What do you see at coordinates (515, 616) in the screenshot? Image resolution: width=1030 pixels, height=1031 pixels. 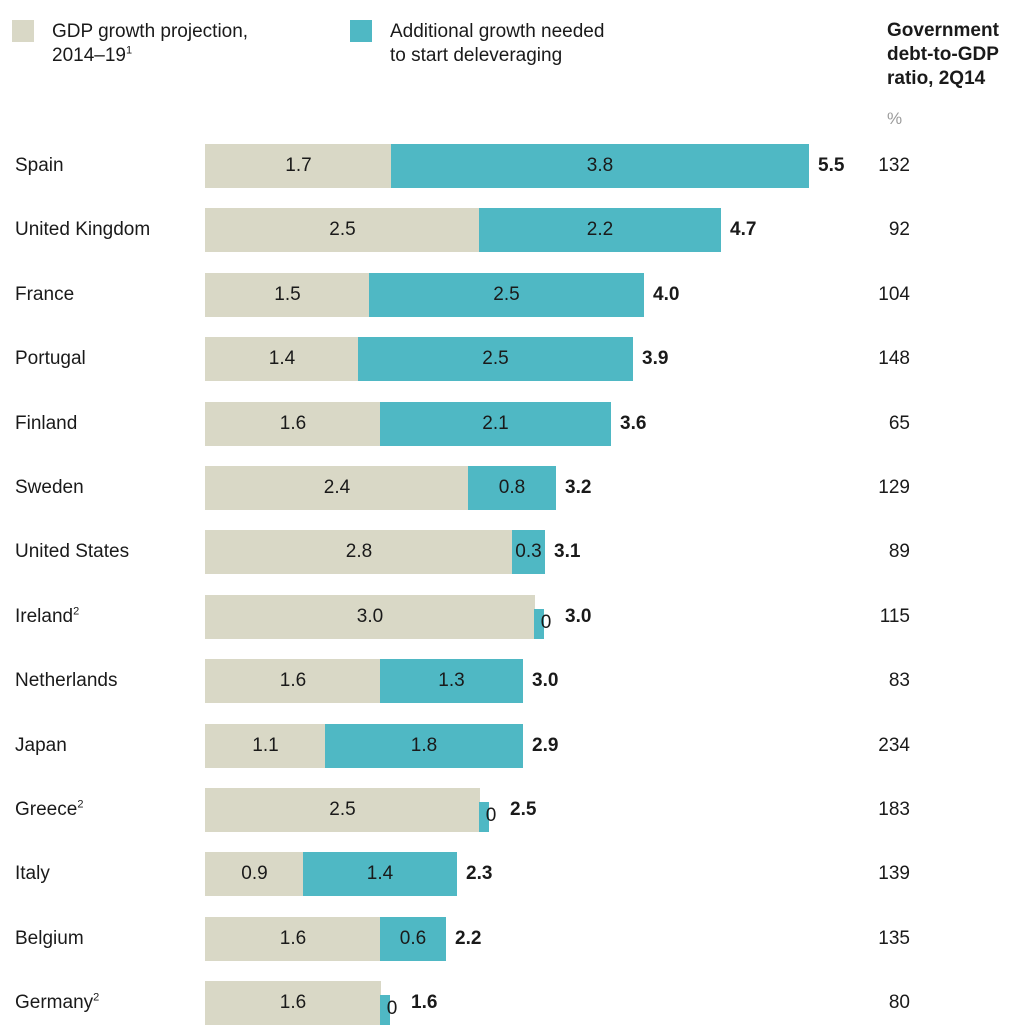 I see `chart-row: Ireland2 3.0 0 3.0 115` at bounding box center [515, 616].